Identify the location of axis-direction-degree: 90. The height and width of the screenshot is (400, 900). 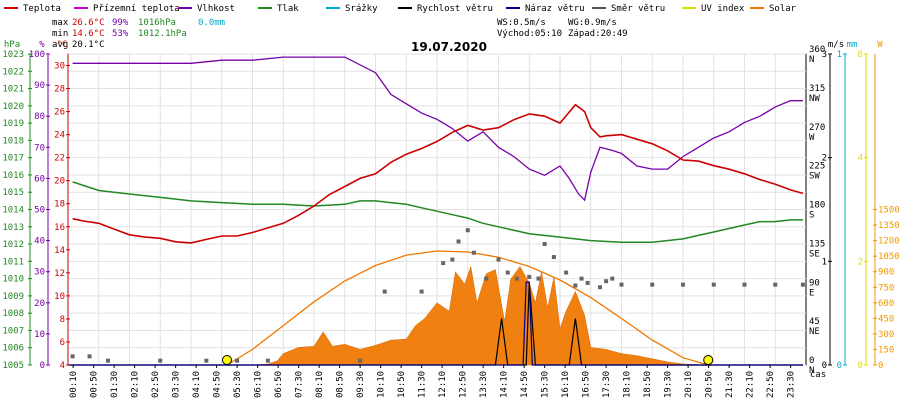
(814, 283).